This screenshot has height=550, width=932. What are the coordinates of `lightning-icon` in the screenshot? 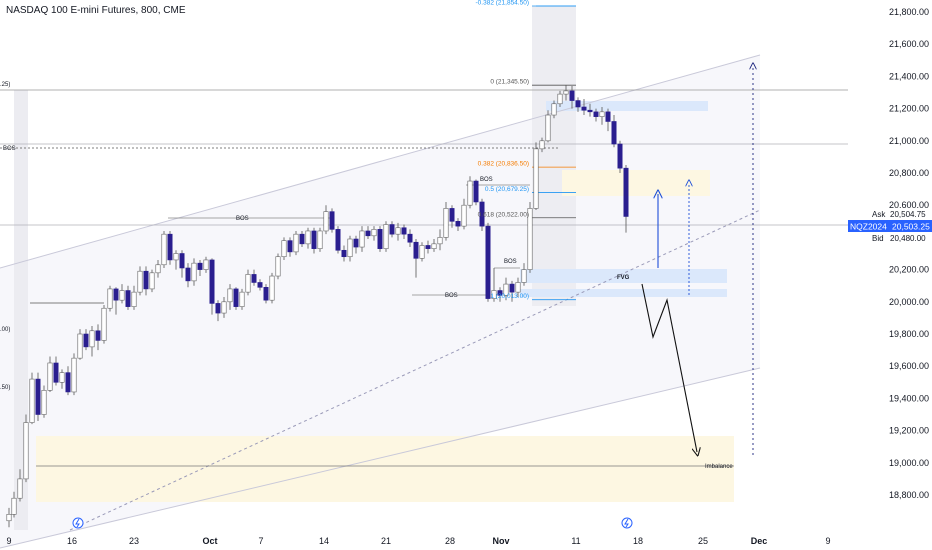 It's located at (626, 523).